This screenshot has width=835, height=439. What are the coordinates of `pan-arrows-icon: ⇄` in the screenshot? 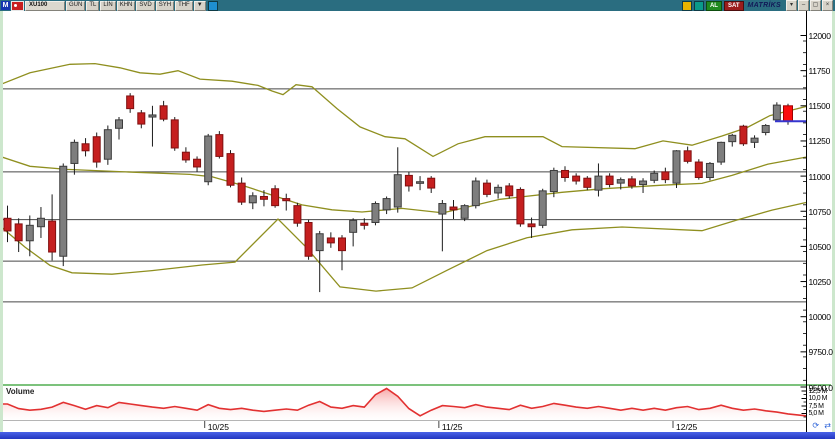 It's located at (827, 425).